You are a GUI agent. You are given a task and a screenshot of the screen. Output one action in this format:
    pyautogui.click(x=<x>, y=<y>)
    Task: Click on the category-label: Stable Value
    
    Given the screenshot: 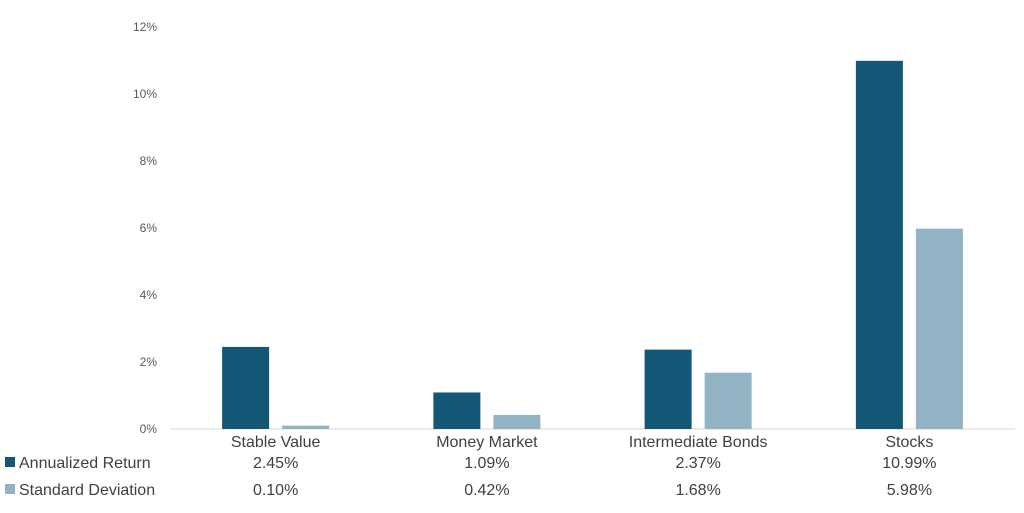 What is the action you would take?
    pyautogui.click(x=276, y=442)
    